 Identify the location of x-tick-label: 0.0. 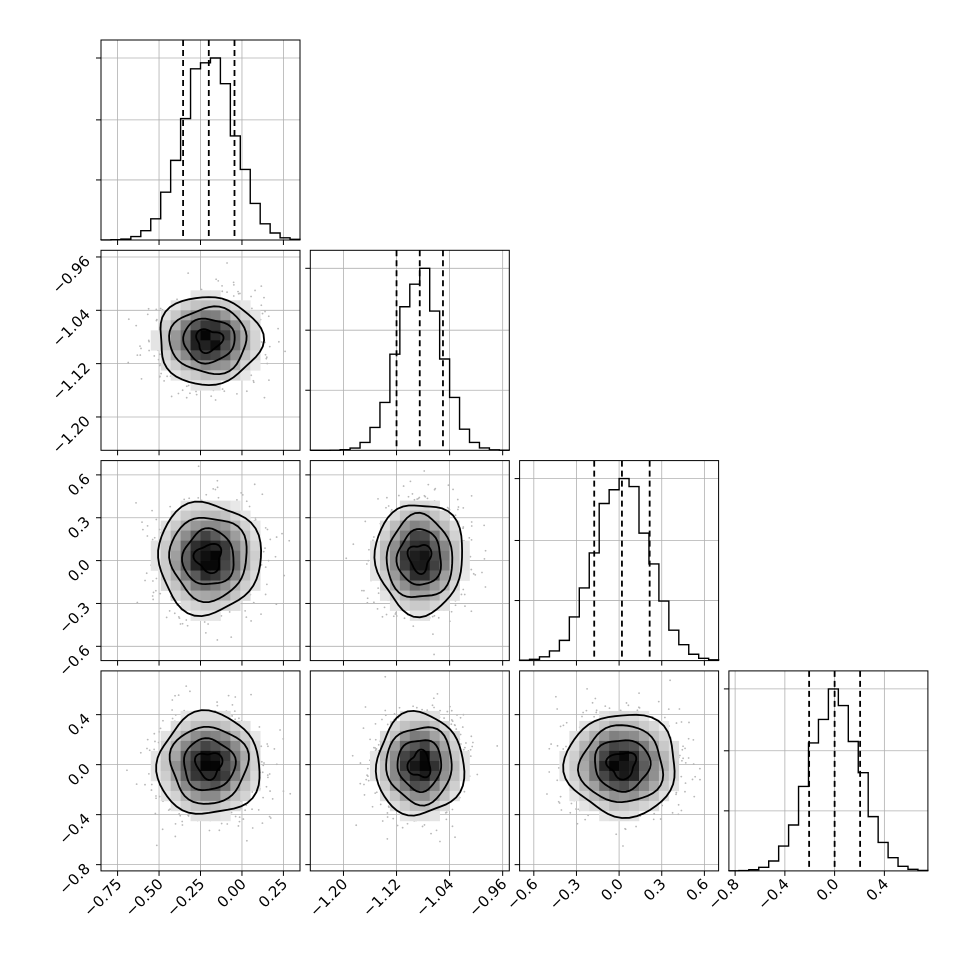
(612, 890).